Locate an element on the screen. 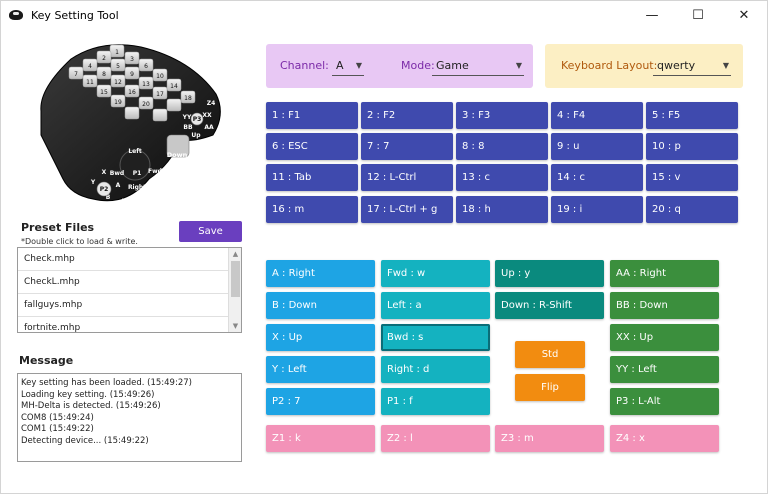 Image resolution: width=768 pixels, height=494 pixels. title-bar: Key Setting Tool — ☐ ✕ is located at coordinates (384, 15).